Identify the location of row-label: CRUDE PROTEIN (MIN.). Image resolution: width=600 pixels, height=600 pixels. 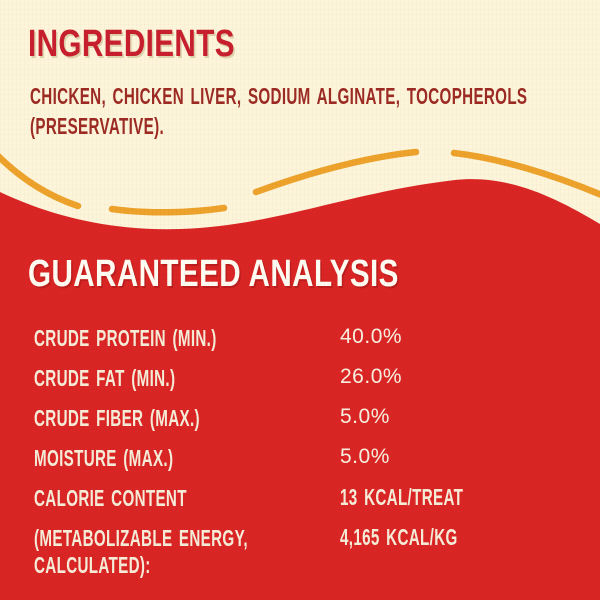
(125, 338).